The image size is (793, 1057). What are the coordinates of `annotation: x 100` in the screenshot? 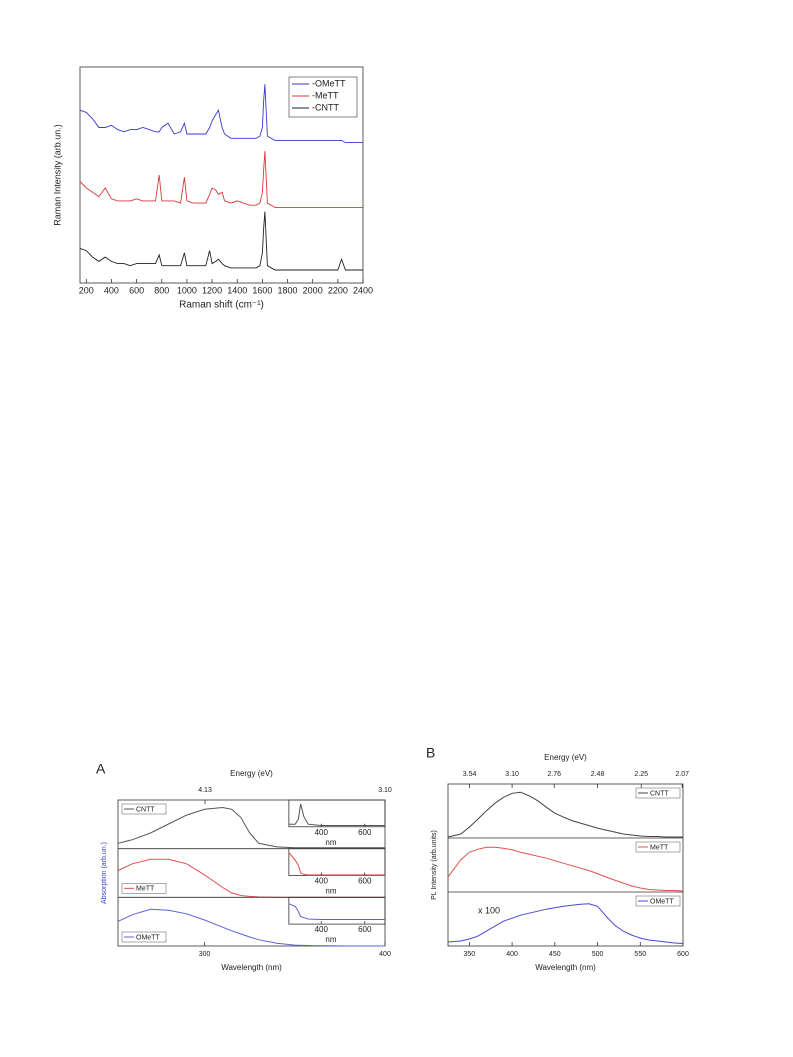 It's located at (489, 910).